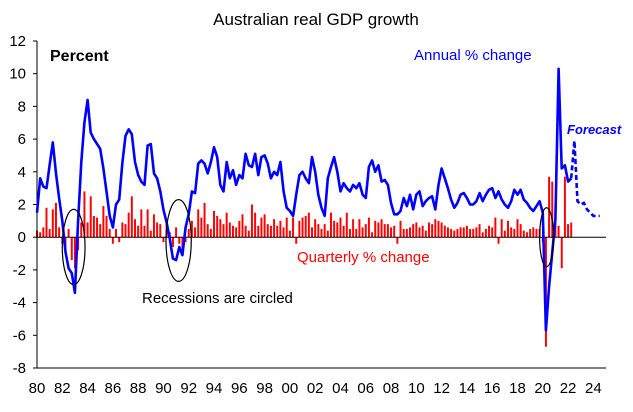 Image resolution: width=633 pixels, height=412 pixels. Describe the element at coordinates (19, 368) in the screenshot. I see `y-tick-label: -8` at that location.